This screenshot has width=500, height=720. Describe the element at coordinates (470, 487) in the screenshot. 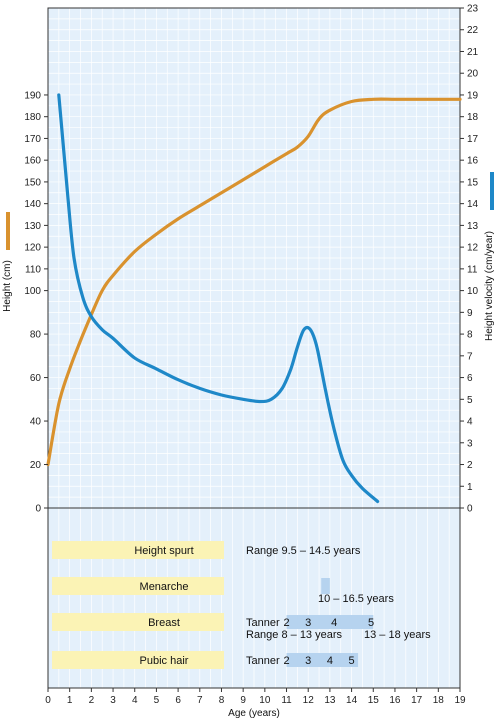

I see `y-right-tick-label: 1` at that location.